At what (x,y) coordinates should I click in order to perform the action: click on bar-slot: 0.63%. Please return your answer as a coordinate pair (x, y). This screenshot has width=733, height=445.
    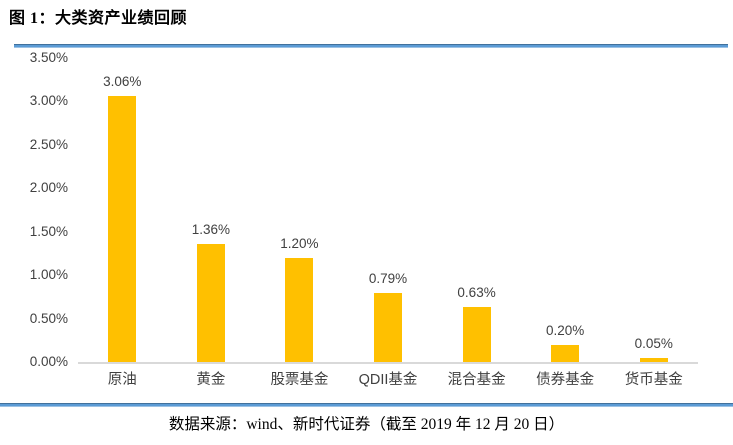
    Looking at the image, I should click on (476, 210).